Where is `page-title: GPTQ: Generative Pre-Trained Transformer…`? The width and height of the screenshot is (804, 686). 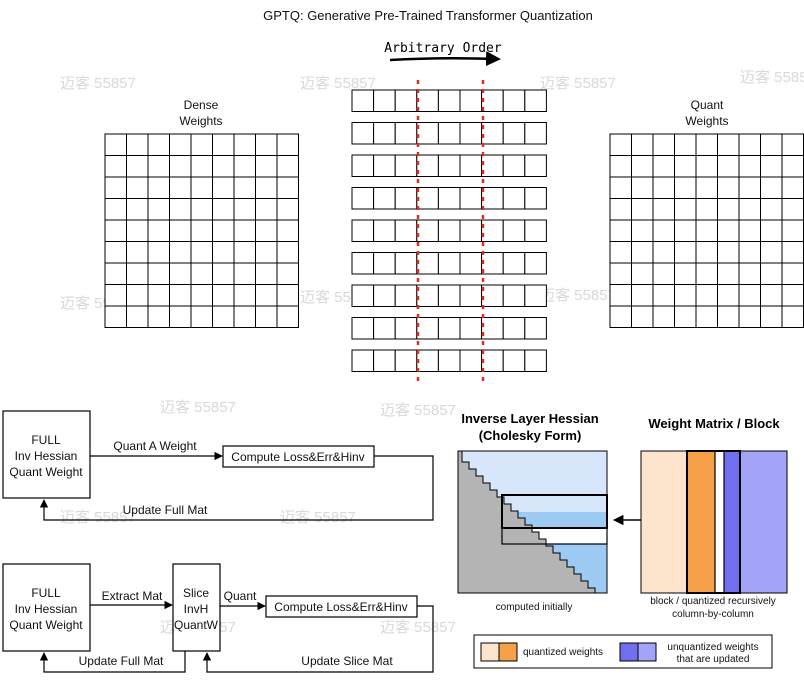
page-title: GPTQ: Generative Pre-Trained Transformer… is located at coordinates (428, 15).